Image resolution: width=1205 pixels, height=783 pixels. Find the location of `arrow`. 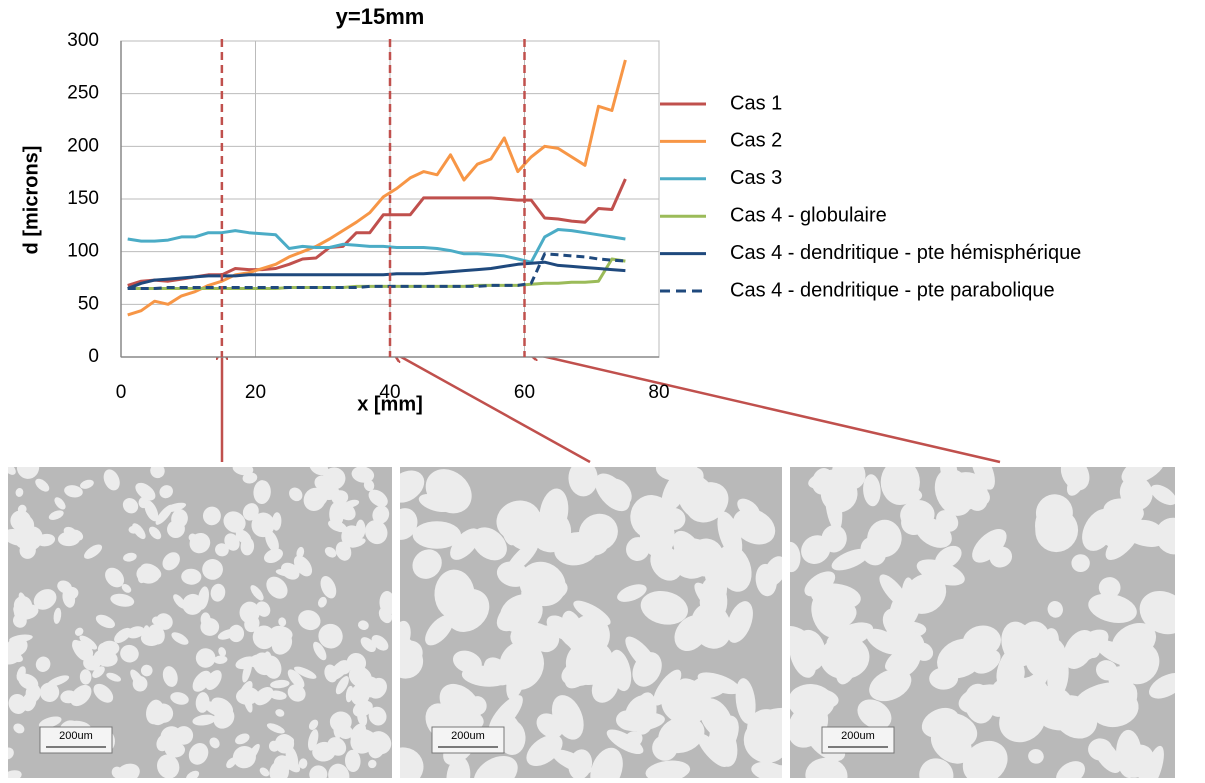

arrow is located at coordinates (492, 408).